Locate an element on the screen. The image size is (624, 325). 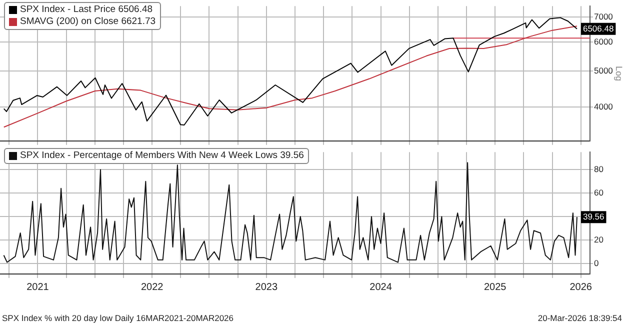
y-tick-label: 7000 is located at coordinates (604, 17).